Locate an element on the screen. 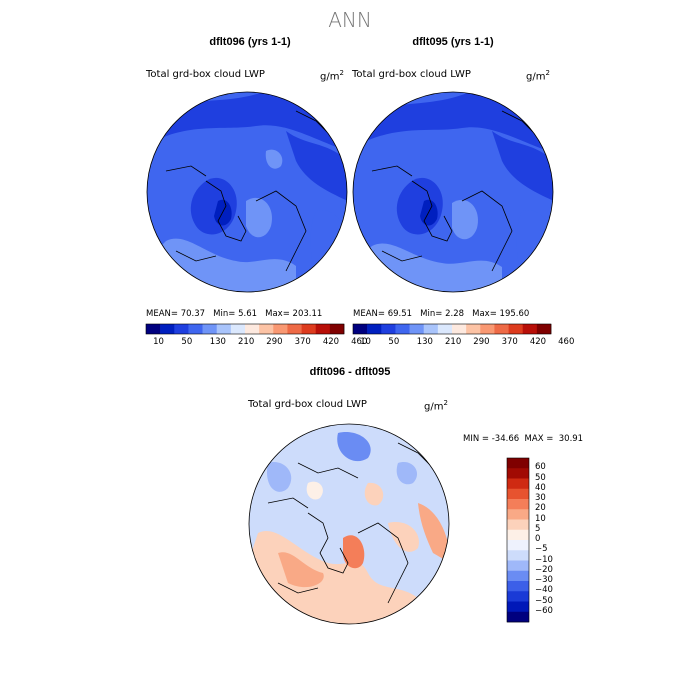 This screenshot has width=700, height=700. panel-2-variable: Total grd-box cloud LWP is located at coordinates (411, 74).